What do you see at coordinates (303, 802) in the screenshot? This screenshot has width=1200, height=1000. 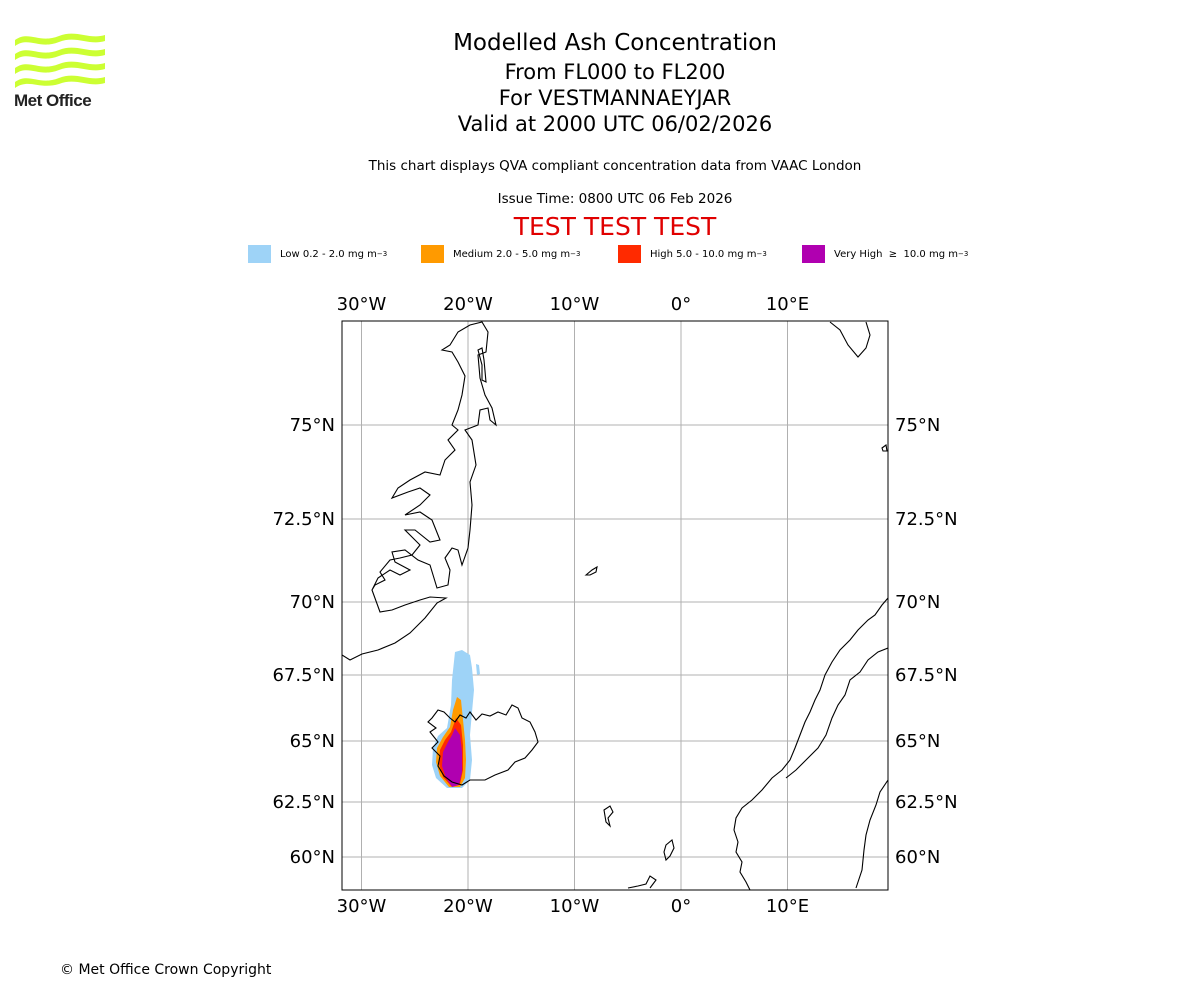 I see `lat-tick-label-left: 62.5°N` at bounding box center [303, 802].